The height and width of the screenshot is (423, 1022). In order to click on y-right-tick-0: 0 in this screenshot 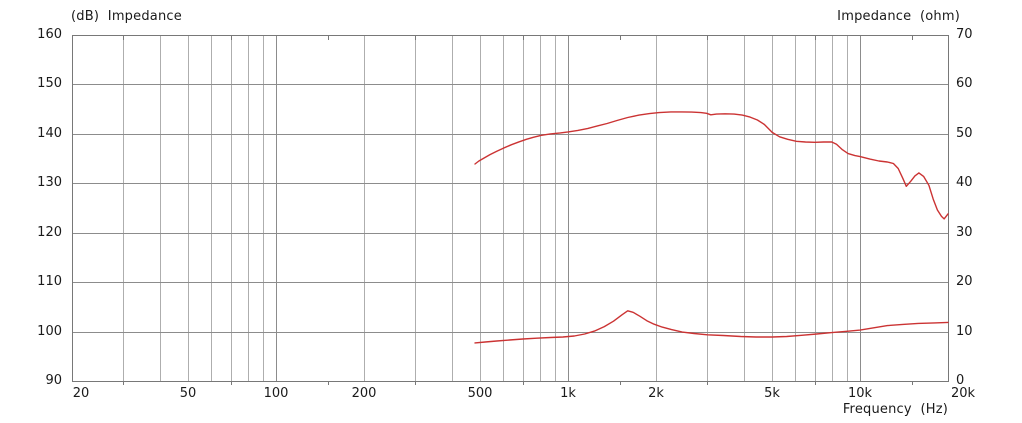, I will do `click(960, 380)`.